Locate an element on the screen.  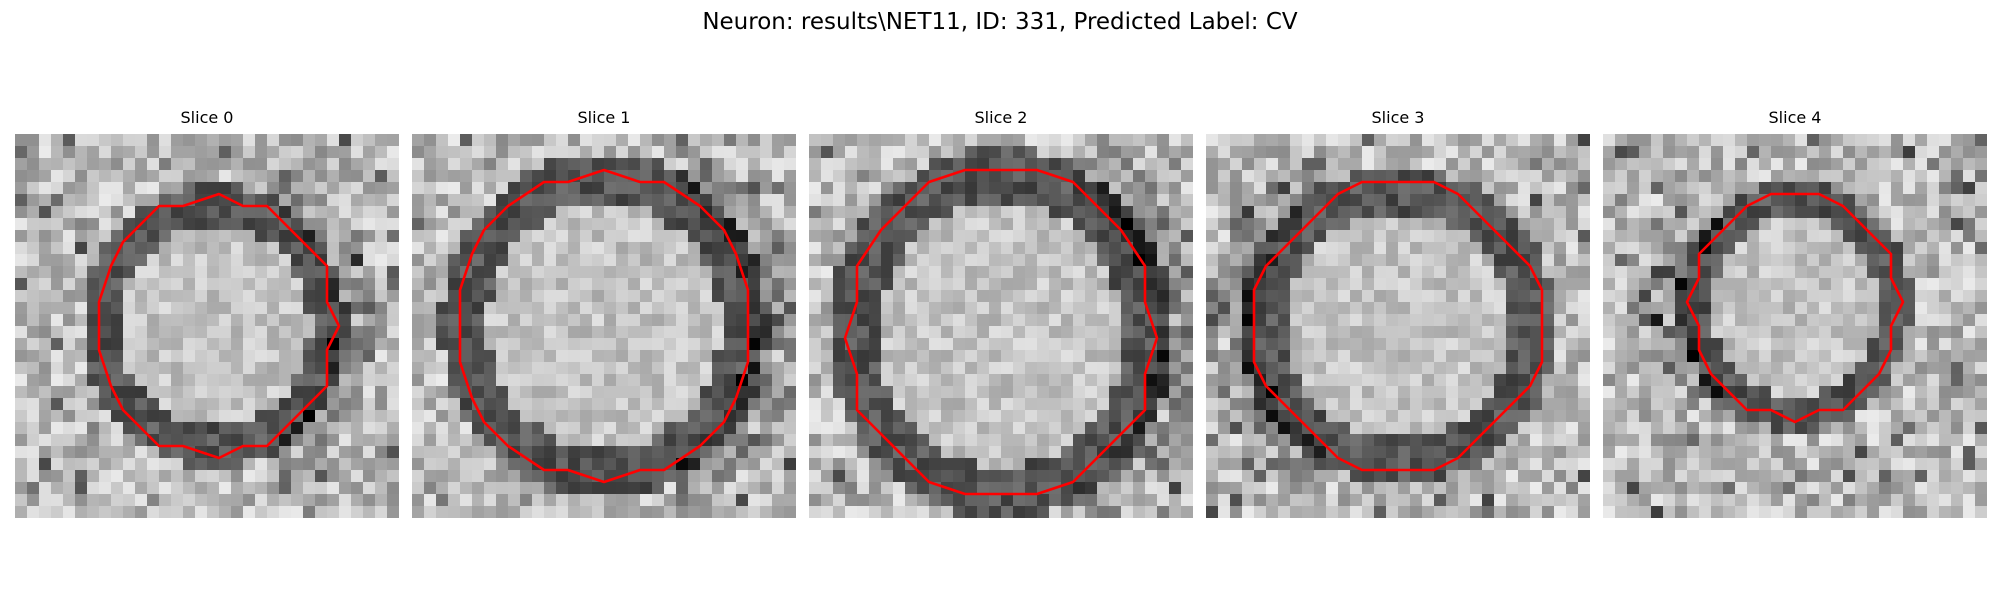
slice-panel-1: Slice 1 is located at coordinates (604, 316).